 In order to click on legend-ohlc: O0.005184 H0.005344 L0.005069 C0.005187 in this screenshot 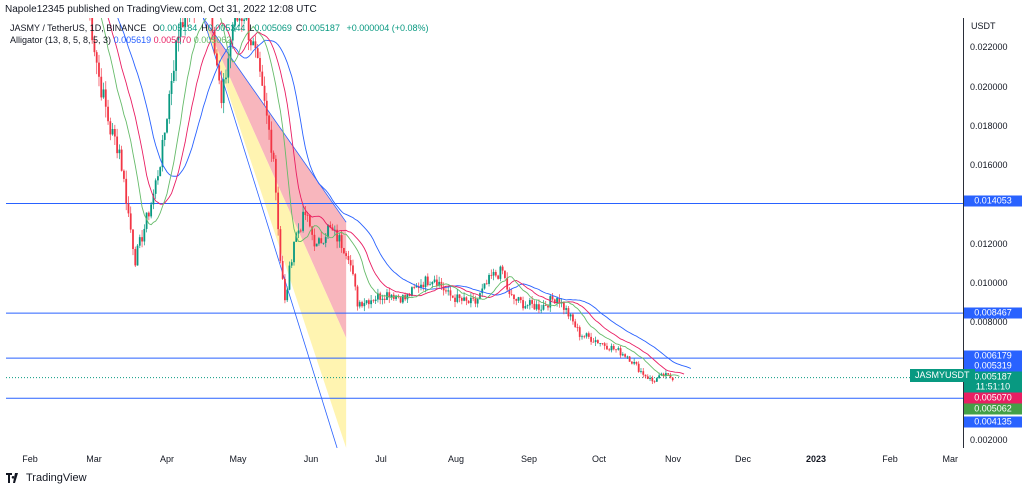, I will do `click(244, 28)`.